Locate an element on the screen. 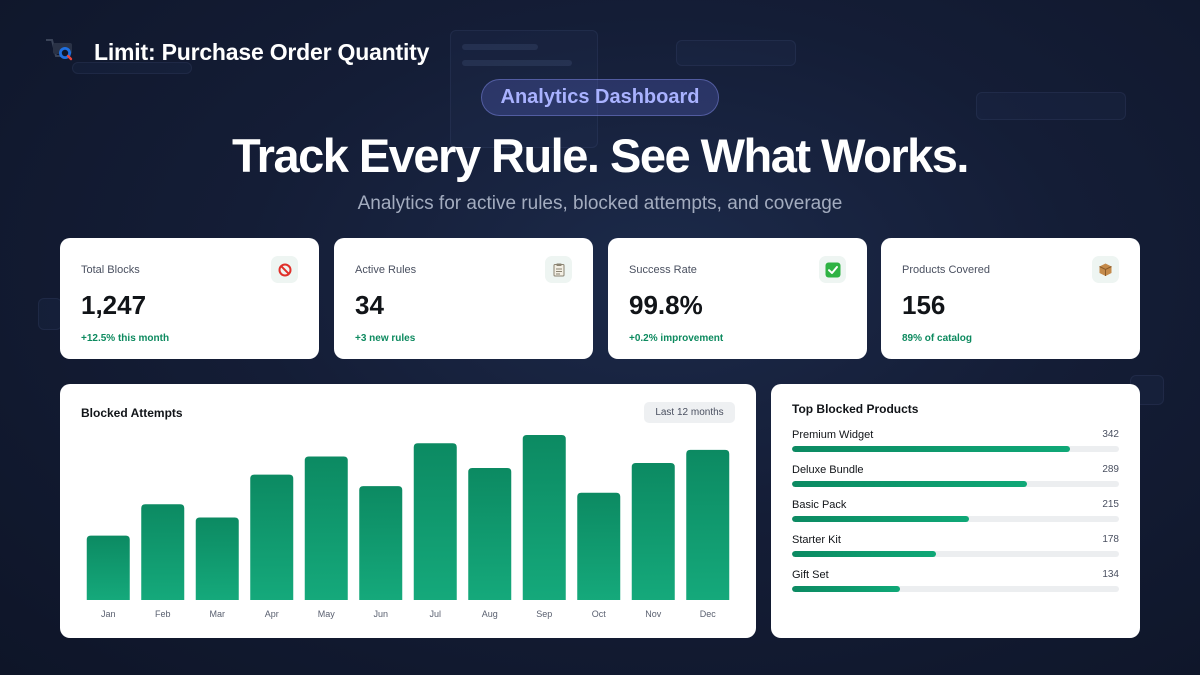 The height and width of the screenshot is (675, 1200). bar-aug is located at coordinates (490, 534).